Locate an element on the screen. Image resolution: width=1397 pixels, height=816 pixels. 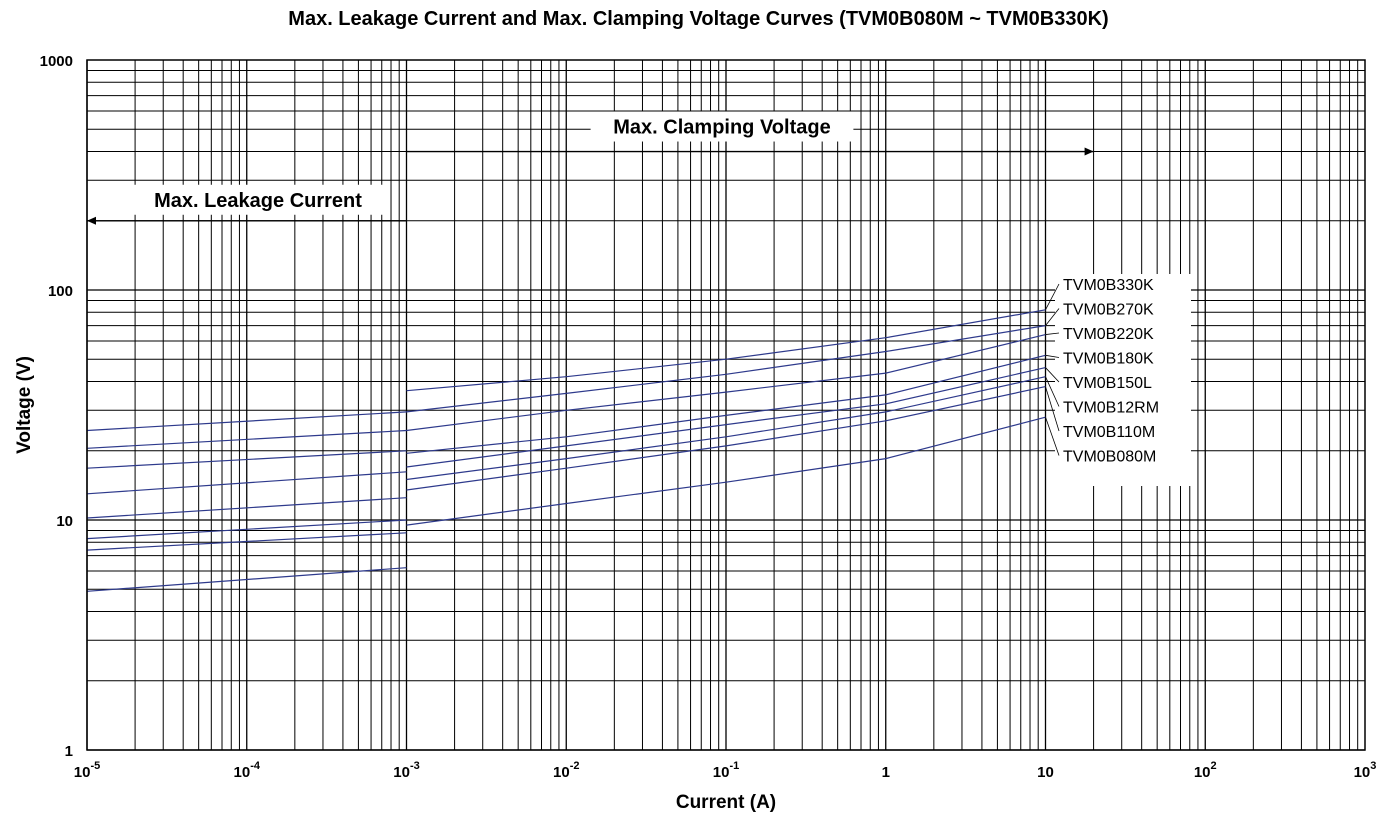
series-label-tvm0b180k: TVM0B180K is located at coordinates (1108, 359).